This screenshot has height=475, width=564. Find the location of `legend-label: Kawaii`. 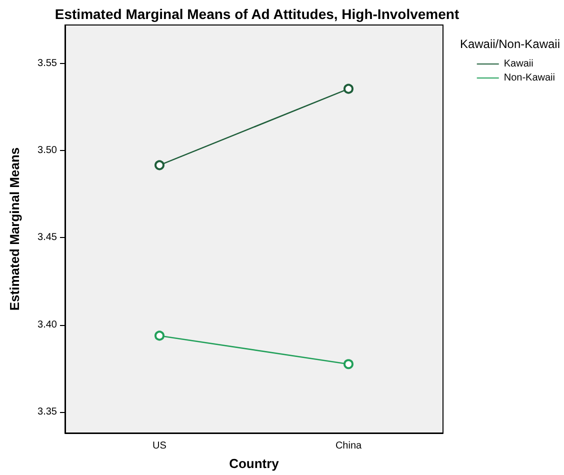

legend-label: Kawaii is located at coordinates (519, 64).